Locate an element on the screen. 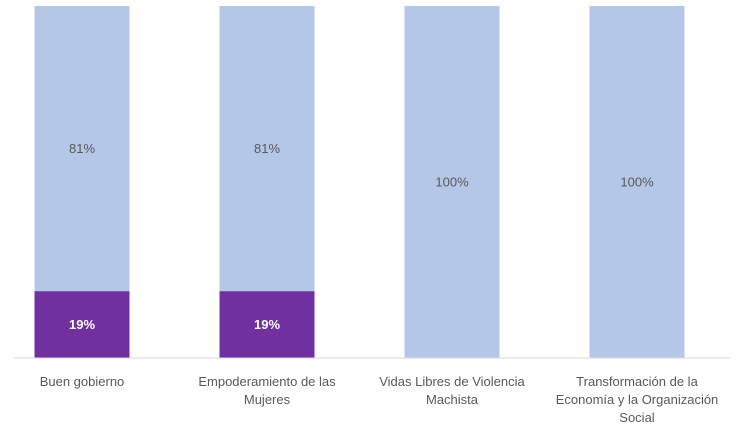  data-label-4-2: 100% is located at coordinates (637, 182).